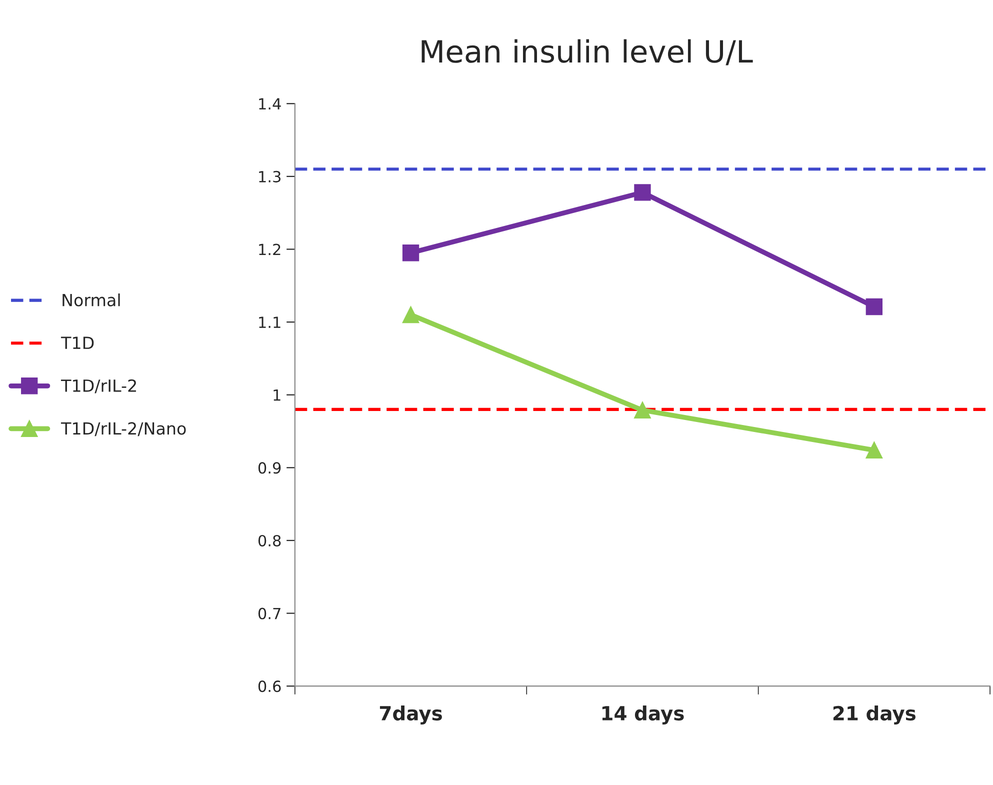  Describe the element at coordinates (269, 250) in the screenshot. I see `y-tick-label: 1.2` at that location.